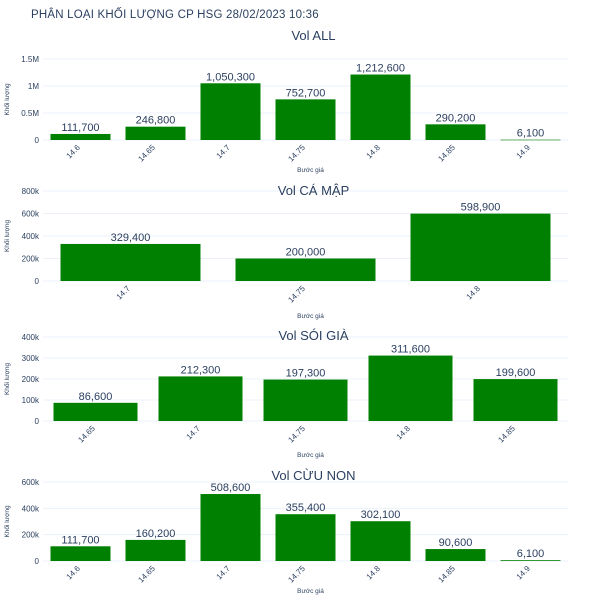 This screenshot has height=600, width=600. I want to click on chart-title: Vol CÁ MẬP, so click(314, 190).